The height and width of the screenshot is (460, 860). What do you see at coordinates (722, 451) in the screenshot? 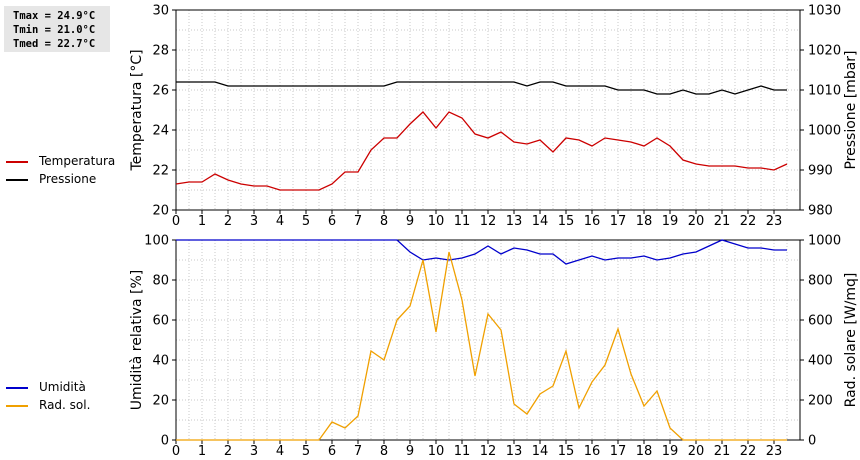
I see `chart2-xtick-label: 21` at bounding box center [722, 451].